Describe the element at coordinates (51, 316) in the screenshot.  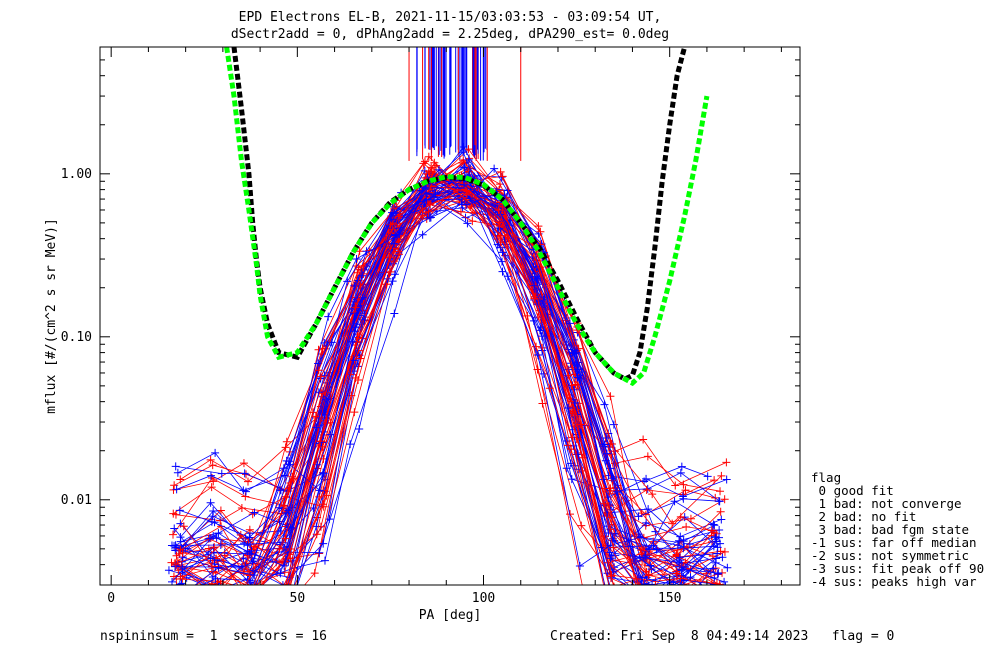
I see `y-axis-label: mflux [#/(cm^2 s sr MeV)]` at that location.